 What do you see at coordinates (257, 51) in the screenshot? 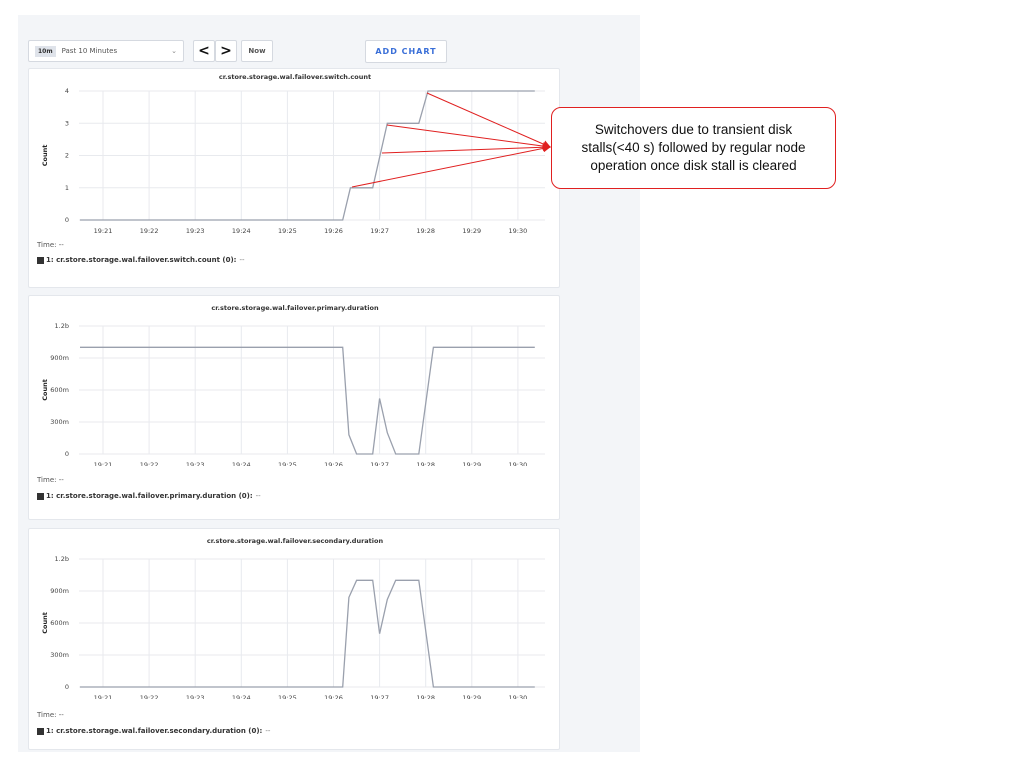
I see `now-button: Now` at bounding box center [257, 51].